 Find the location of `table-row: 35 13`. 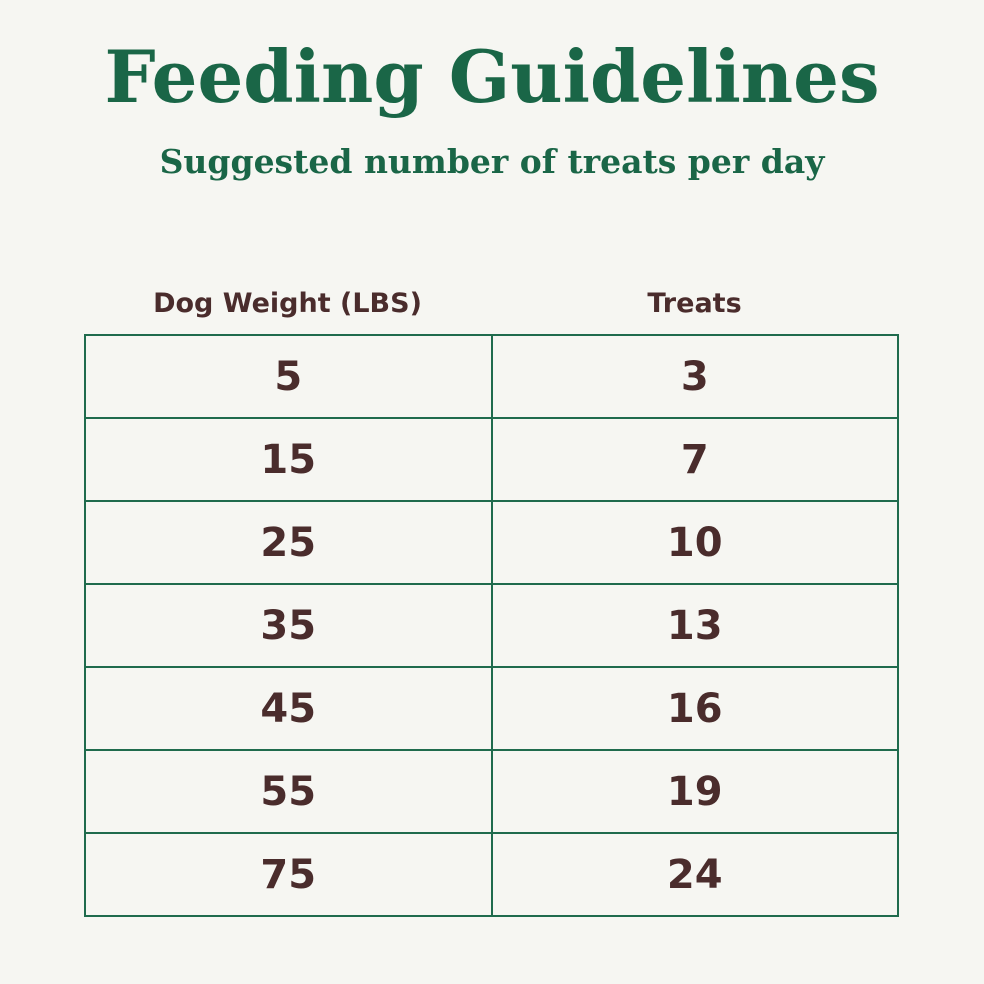

table-row: 35 13 is located at coordinates (491, 625).